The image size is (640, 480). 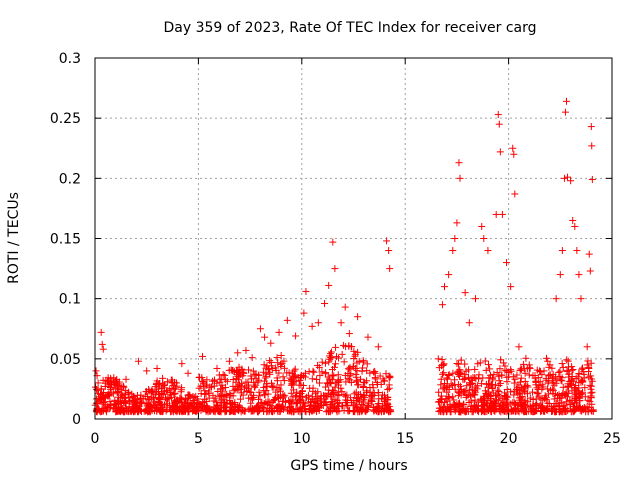 What do you see at coordinates (95, 439) in the screenshot?
I see `x-tick-label: 0` at bounding box center [95, 439].